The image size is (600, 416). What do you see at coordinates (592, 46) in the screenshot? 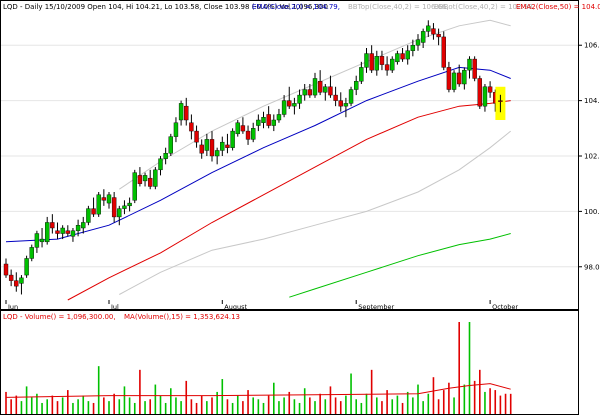
I see `y-tick-label: 106.0` at bounding box center [592, 46].